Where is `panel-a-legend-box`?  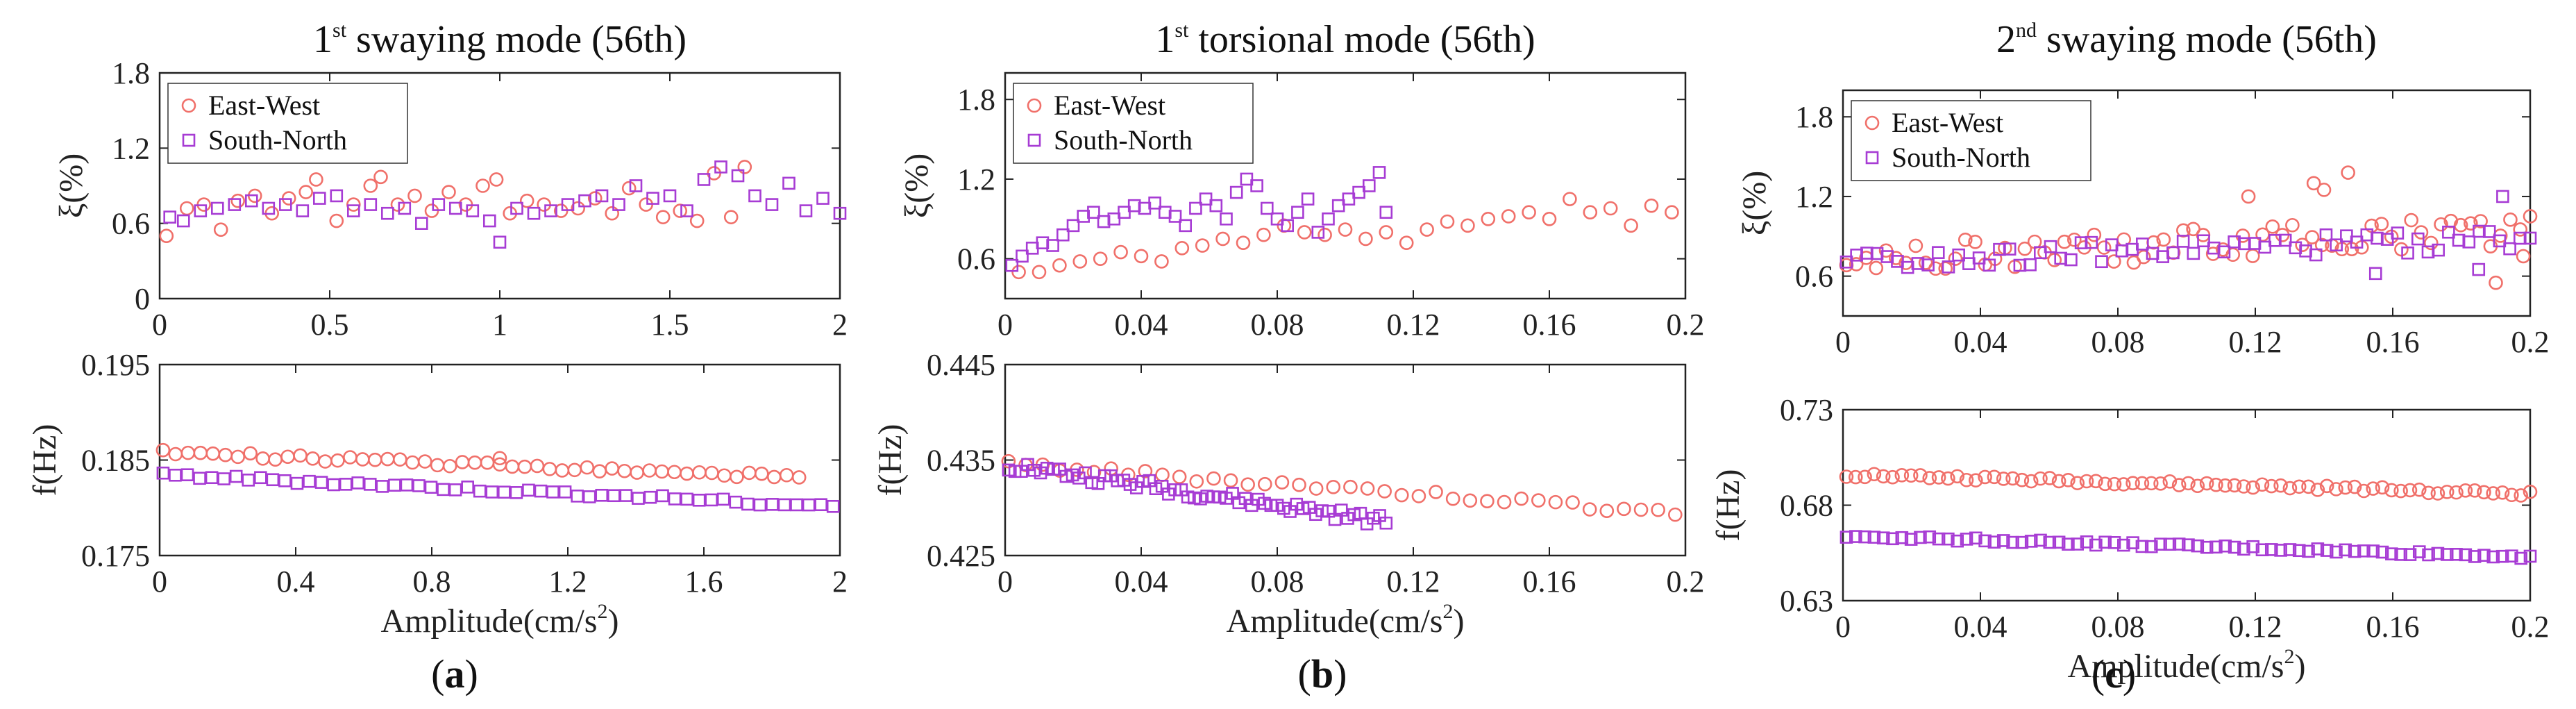
panel-a-legend-box is located at coordinates (287, 123).